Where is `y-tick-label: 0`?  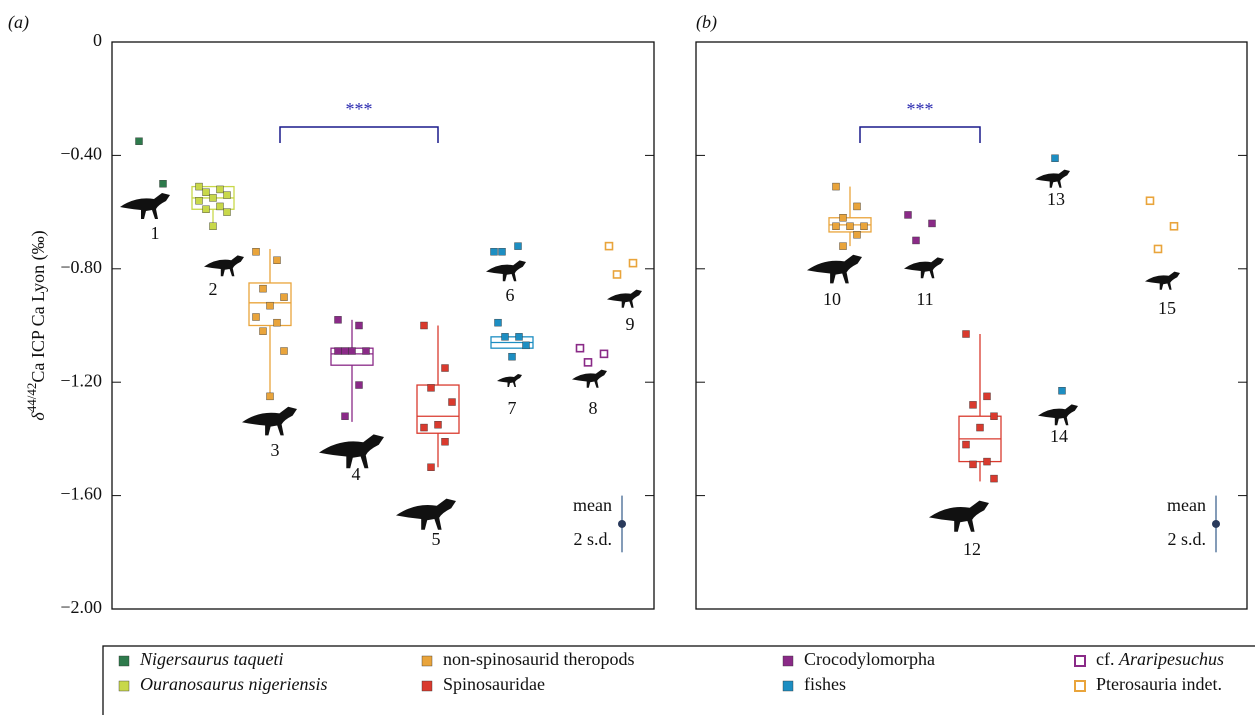 y-tick-label: 0 is located at coordinates (97, 40).